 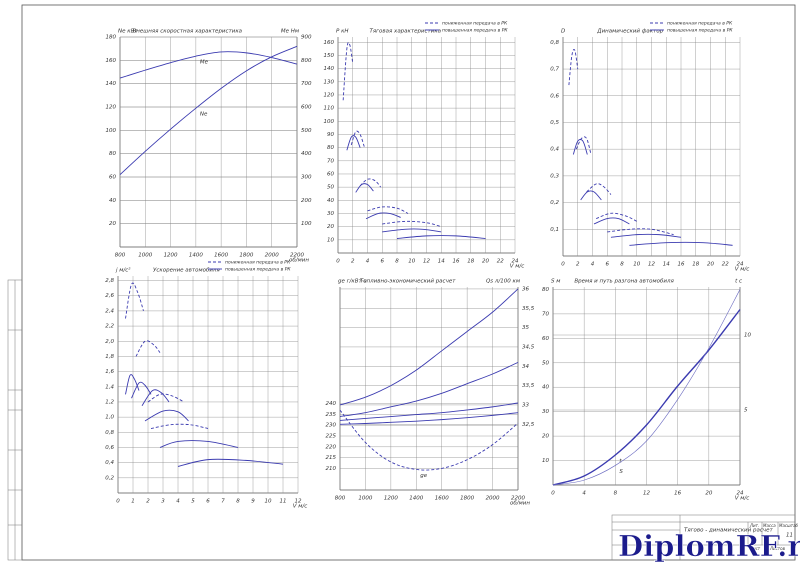 What do you see at coordinates (306, 131) in the screenshot?
I see `y2-tick-label: 500` at bounding box center [306, 131].